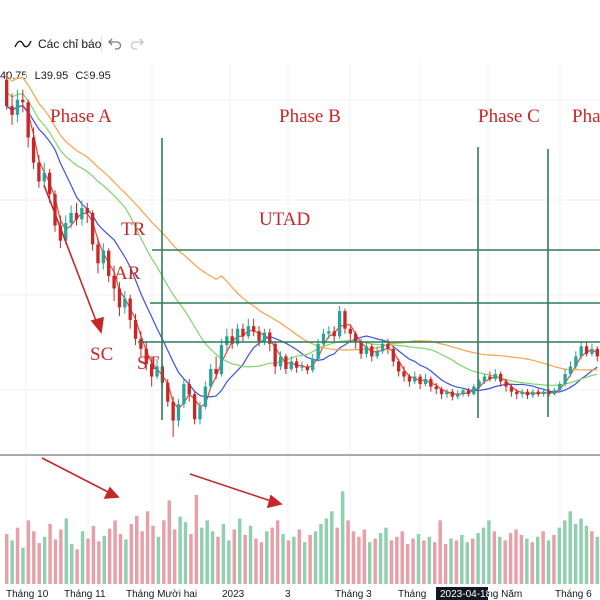 The height and width of the screenshot is (600, 600). What do you see at coordinates (353, 594) in the screenshot?
I see `x-label-thang3: Tháng 3` at bounding box center [353, 594].